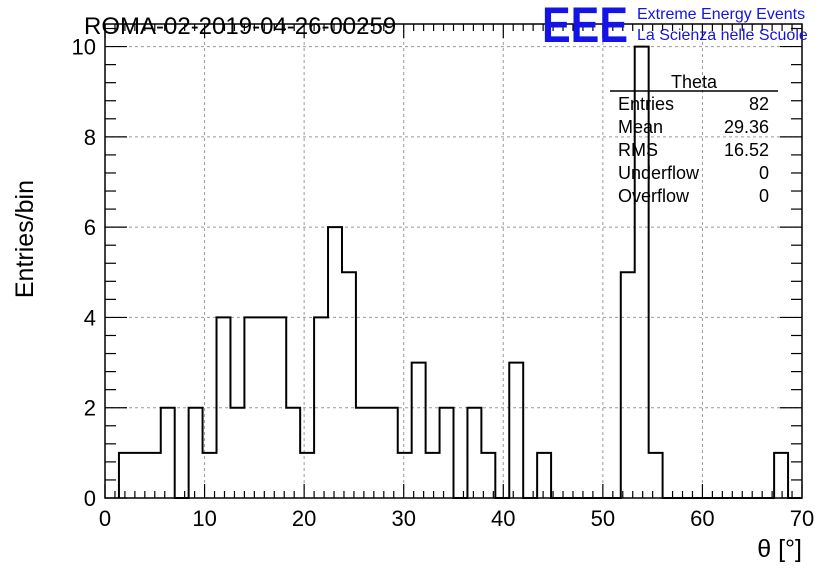 The height and width of the screenshot is (572, 836). I want to click on x-tick-label: 0, so click(105, 518).